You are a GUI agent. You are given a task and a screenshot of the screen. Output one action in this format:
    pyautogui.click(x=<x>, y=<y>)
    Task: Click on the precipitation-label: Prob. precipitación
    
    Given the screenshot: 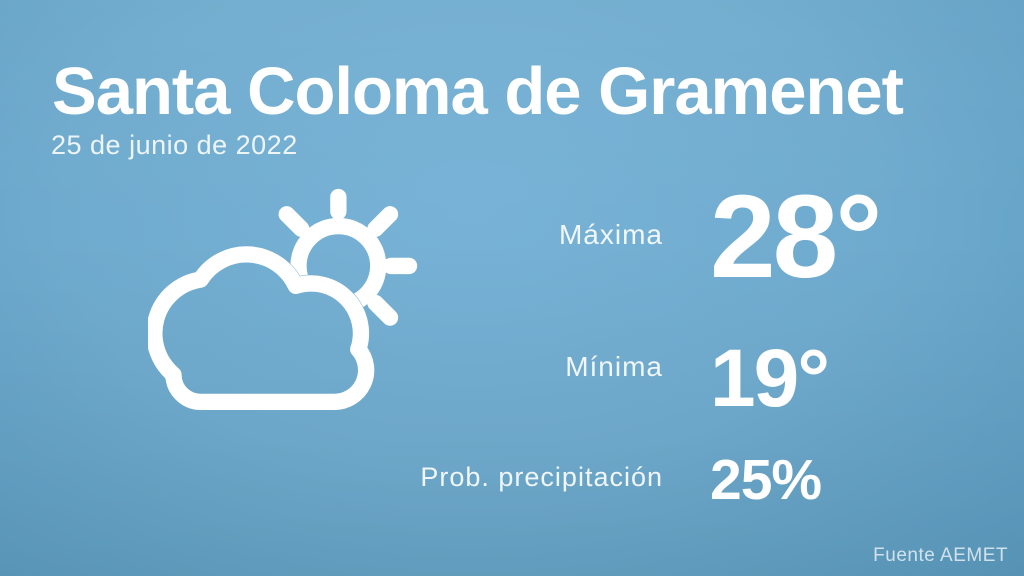 What is the action you would take?
    pyautogui.click(x=541, y=477)
    